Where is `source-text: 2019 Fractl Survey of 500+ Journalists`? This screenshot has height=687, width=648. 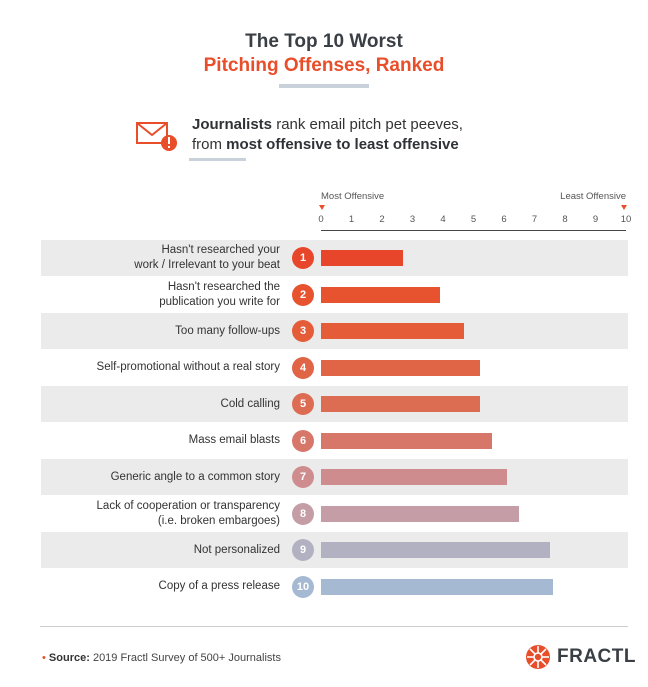 source-text: 2019 Fractl Survey of 500+ Journalists is located at coordinates (185, 658).